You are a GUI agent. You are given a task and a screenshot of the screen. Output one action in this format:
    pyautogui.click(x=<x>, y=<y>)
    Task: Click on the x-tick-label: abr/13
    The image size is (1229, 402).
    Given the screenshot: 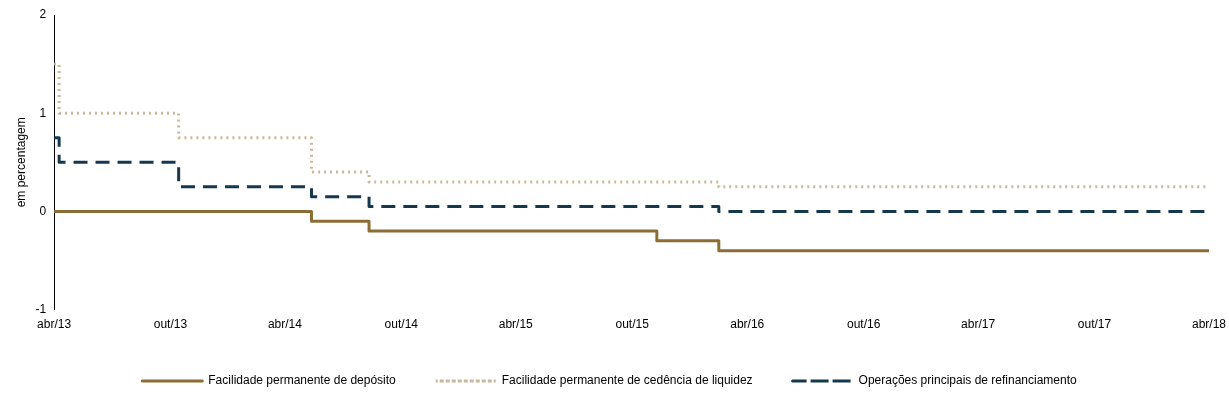 What is the action you would take?
    pyautogui.click(x=54, y=324)
    